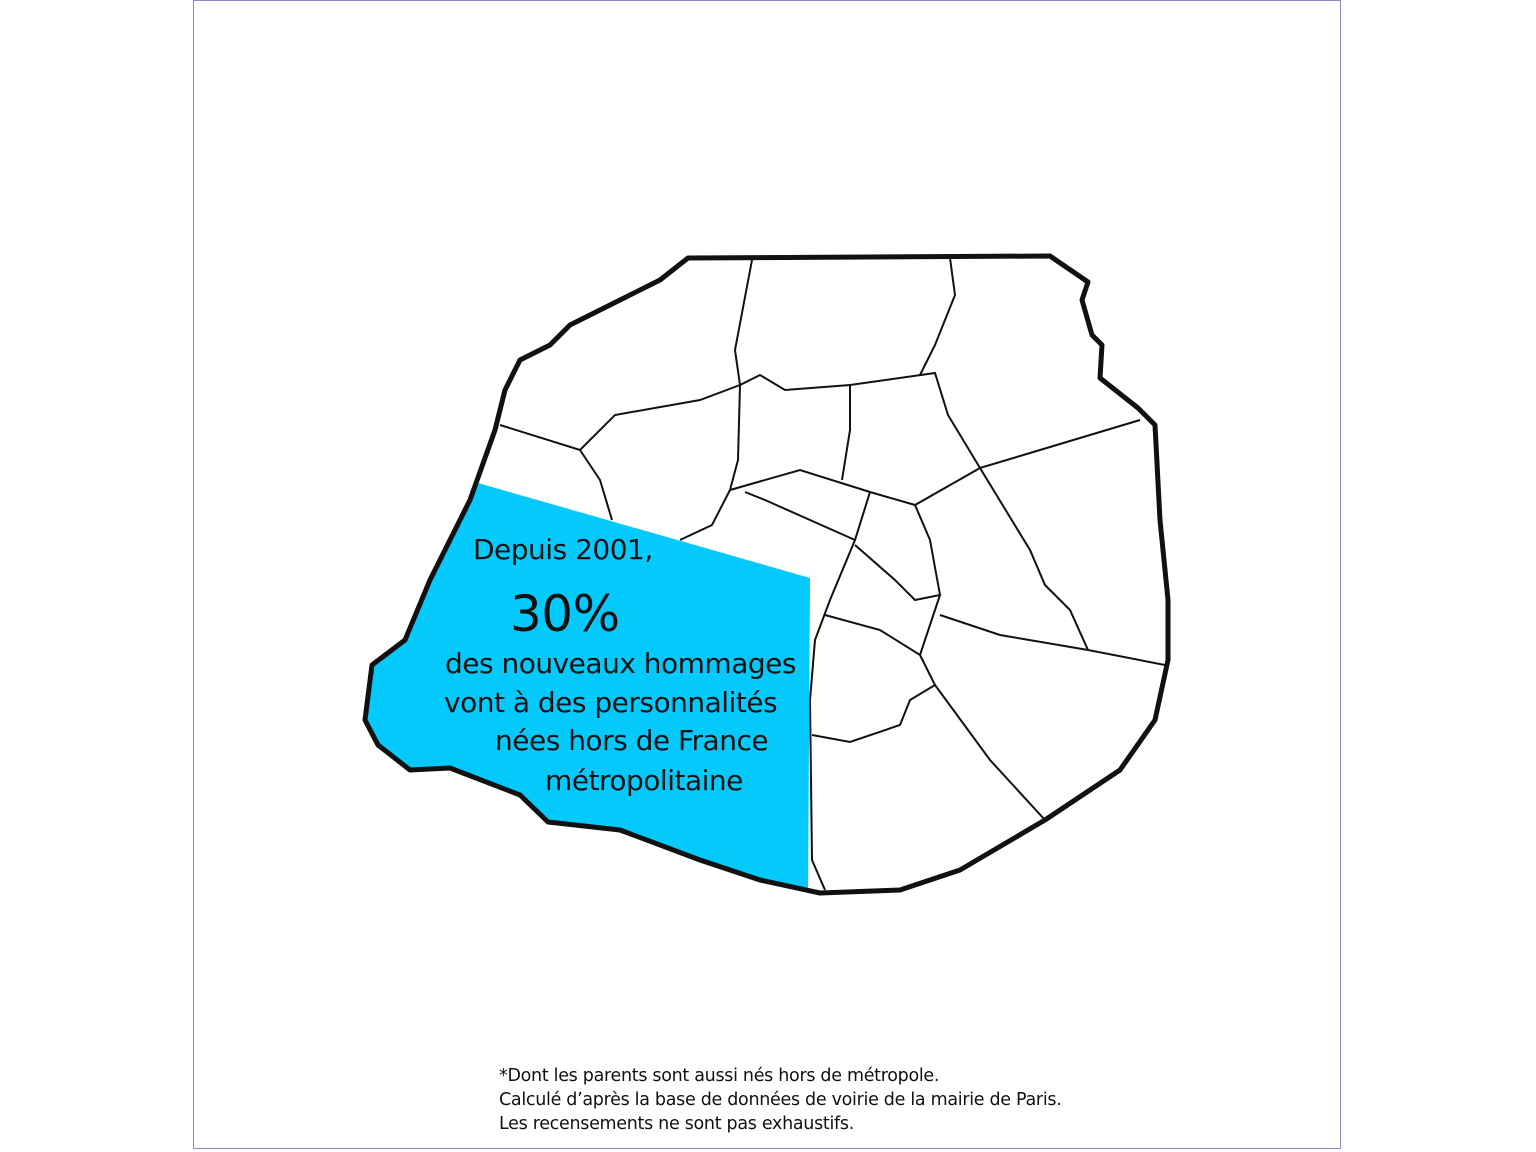  Describe the element at coordinates (611, 702) in the screenshot. I see `statement-line: vont à des personnalités` at that location.